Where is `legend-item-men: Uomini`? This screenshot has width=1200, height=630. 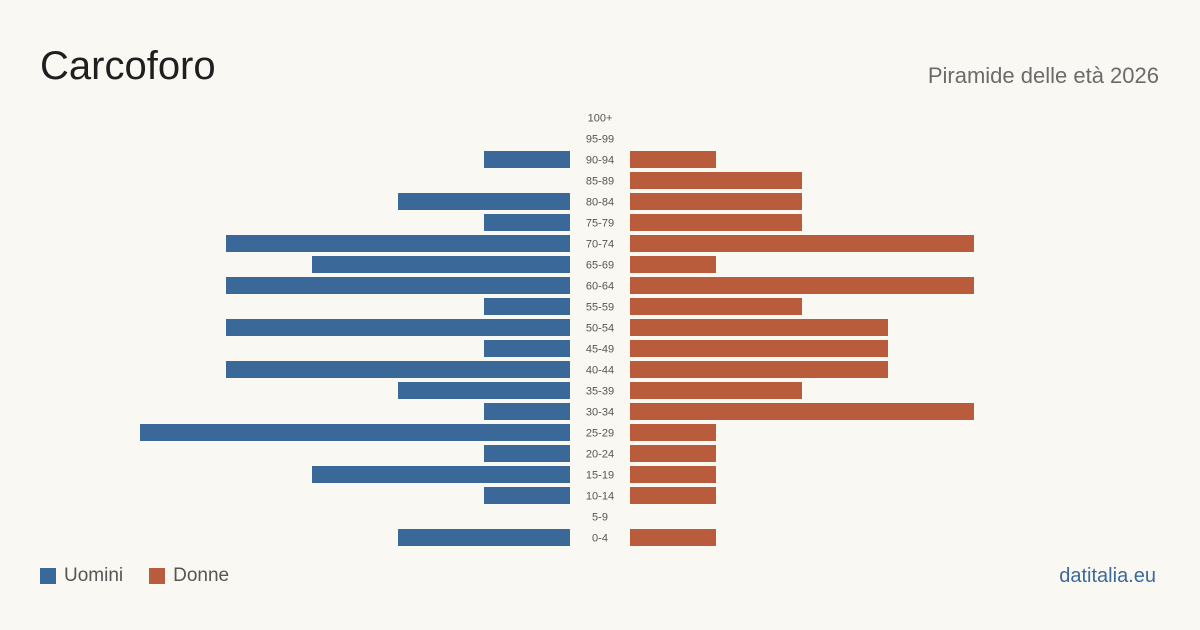
legend-item-men: Uomini is located at coordinates (81, 576).